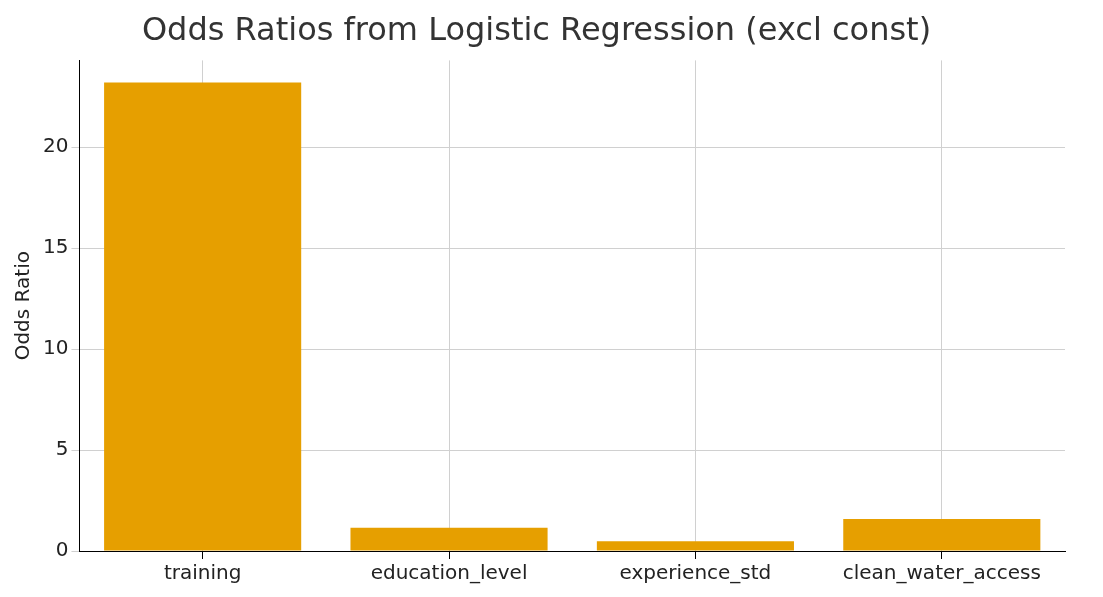 This screenshot has width=1103, height=597. What do you see at coordinates (941, 572) in the screenshot?
I see `x-tick-label: clean_water_access` at bounding box center [941, 572].